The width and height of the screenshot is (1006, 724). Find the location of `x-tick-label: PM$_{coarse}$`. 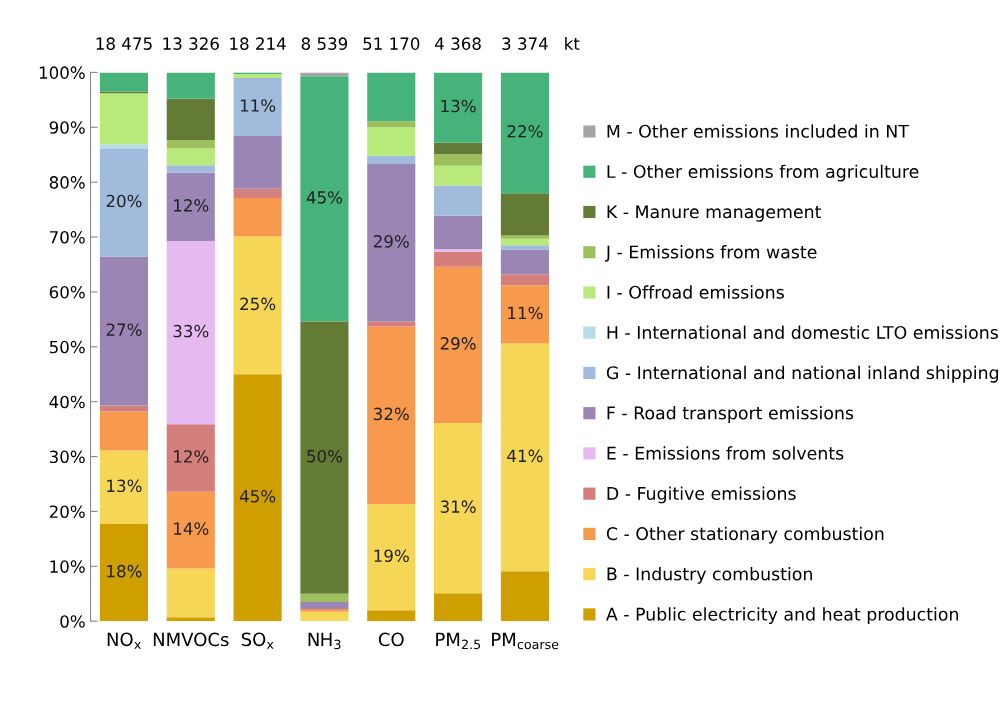

x-tick-label: PM$_{coarse}$ is located at coordinates (525, 641).